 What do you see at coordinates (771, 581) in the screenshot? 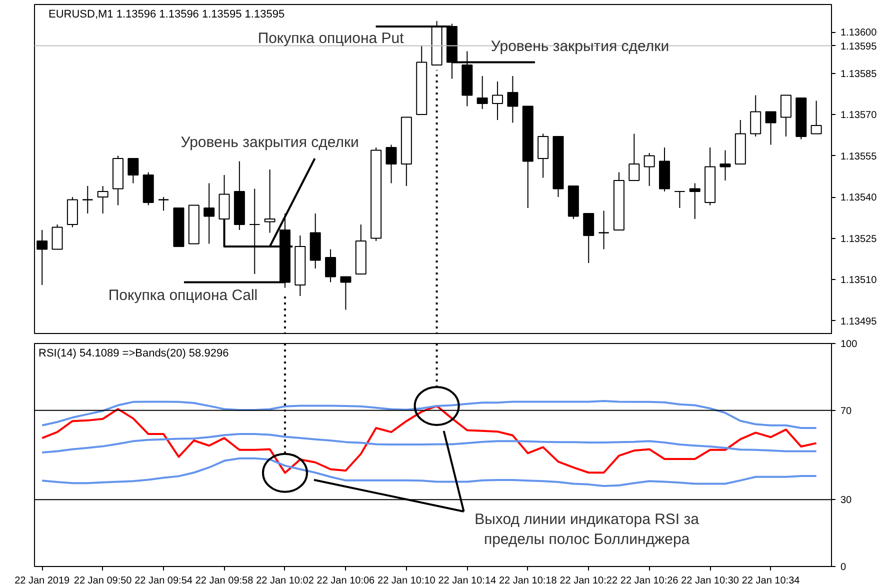
I see `x-tick-label: 22 Jan 10:34` at bounding box center [771, 581].